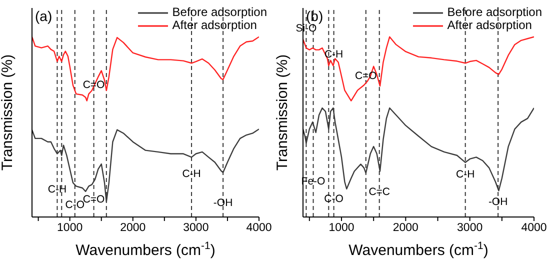 Image resolution: width=550 pixels, height=261 pixels. What do you see at coordinates (93, 200) in the screenshot?
I see `annotation: C=O` at bounding box center [93, 200].